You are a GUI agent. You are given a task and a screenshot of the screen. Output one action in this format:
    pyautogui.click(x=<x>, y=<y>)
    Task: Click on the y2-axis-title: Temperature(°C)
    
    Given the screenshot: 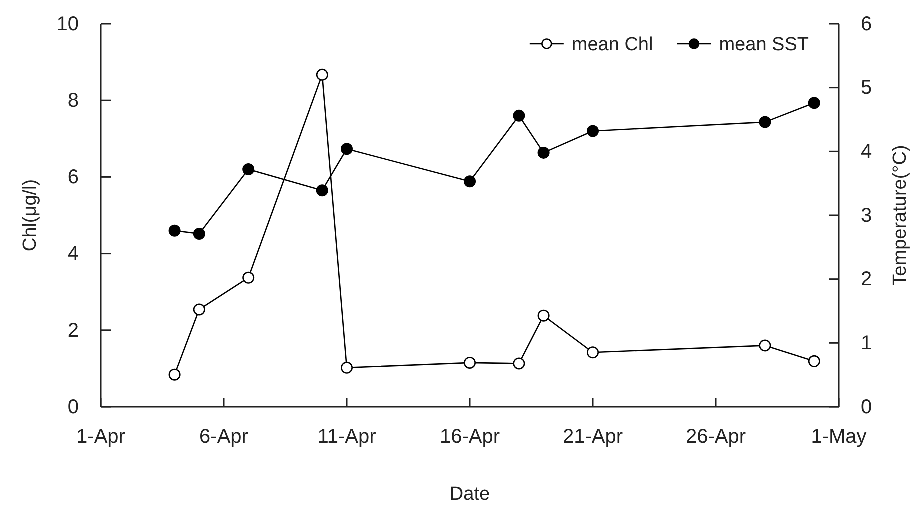 What is the action you would take?
    pyautogui.click(x=900, y=215)
    